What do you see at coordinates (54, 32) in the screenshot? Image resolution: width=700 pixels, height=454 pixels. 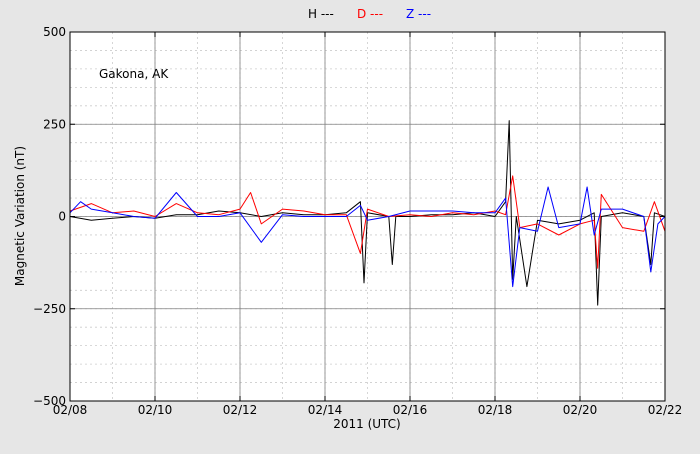 I see `y-tick-label: 500` at bounding box center [54, 32].